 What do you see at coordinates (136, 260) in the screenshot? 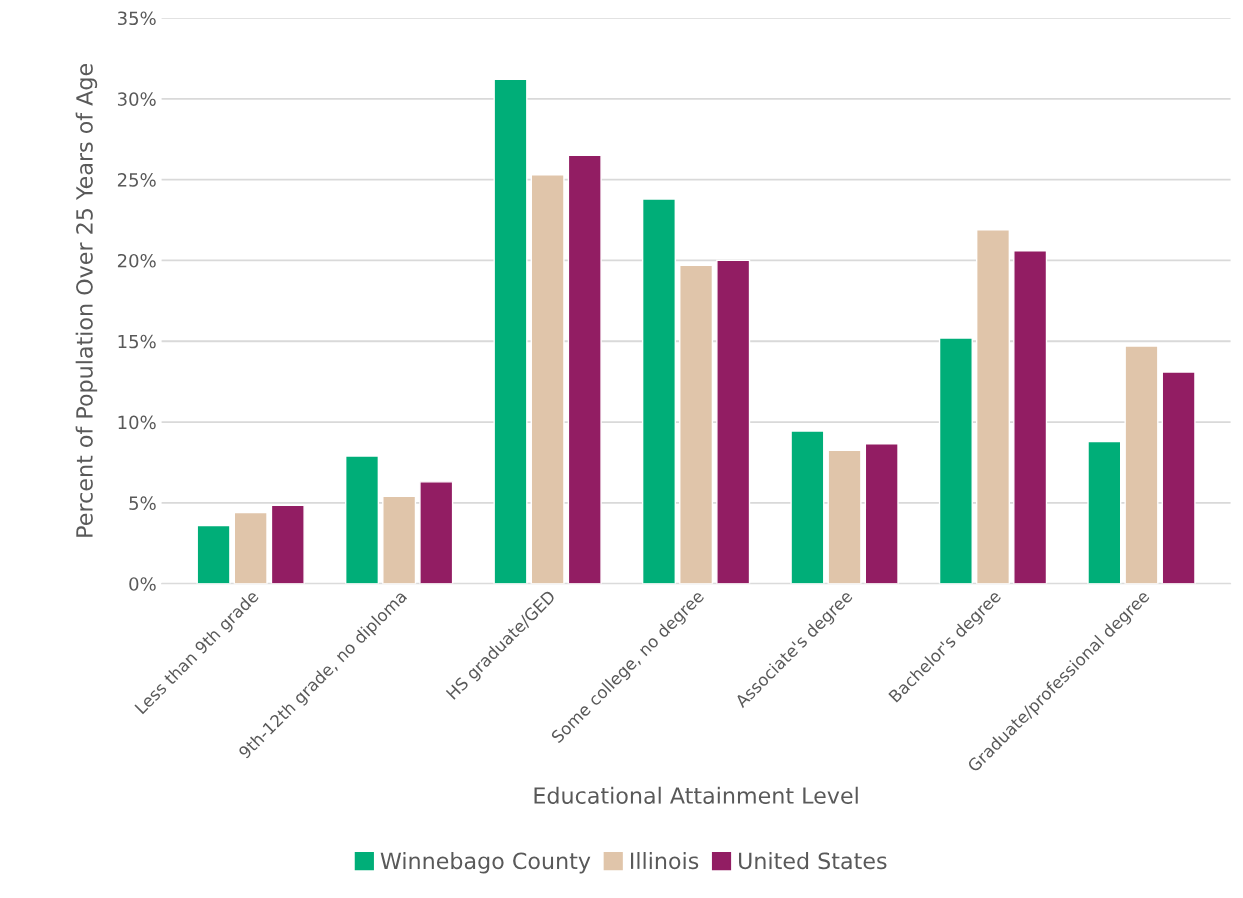
I see `y-tick-label: 20%` at bounding box center [136, 260].